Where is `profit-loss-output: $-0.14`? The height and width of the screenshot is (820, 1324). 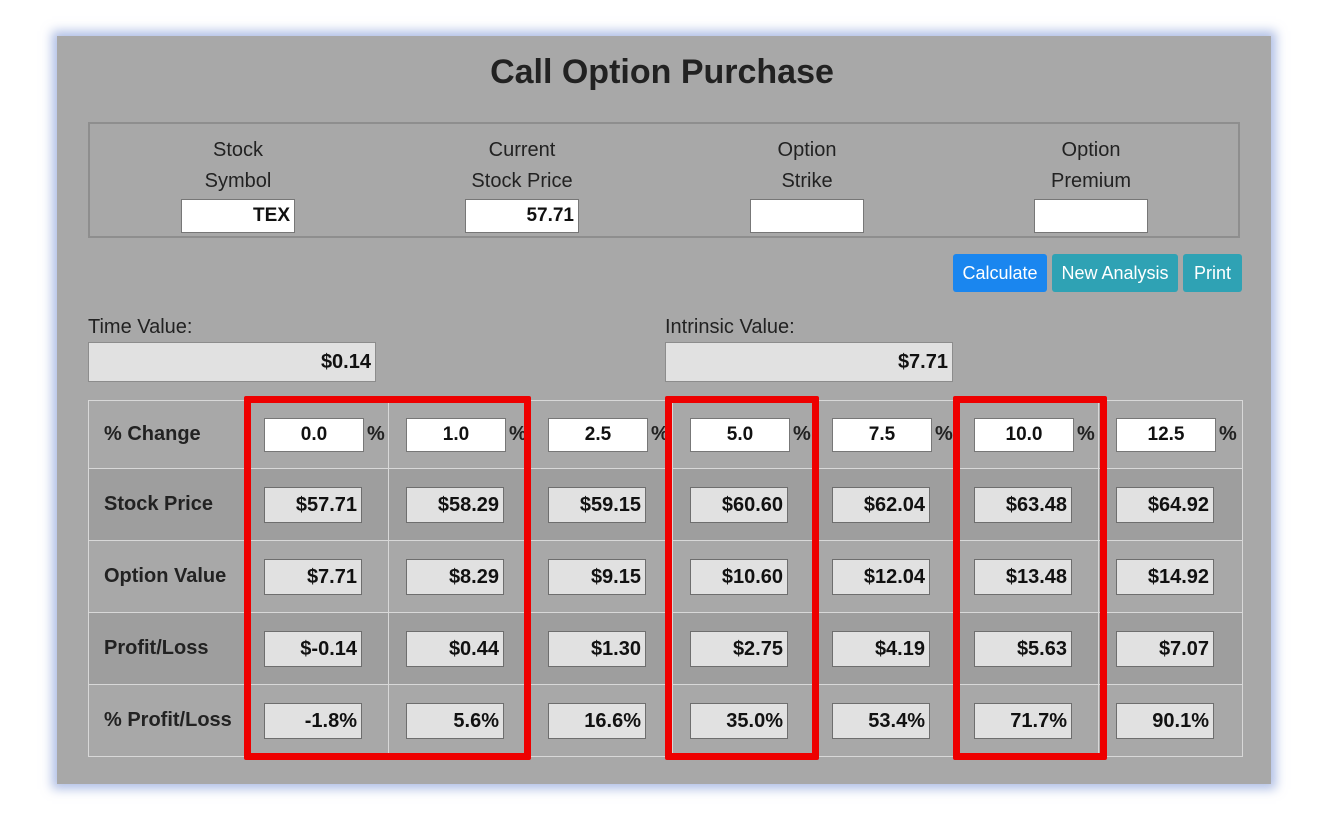
profit-loss-output: $-0.14 is located at coordinates (313, 648).